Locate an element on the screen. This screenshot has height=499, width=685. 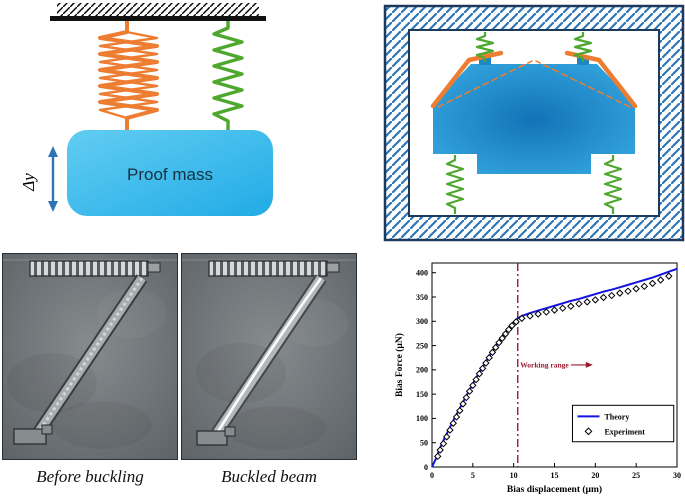
svg-text: 300 is located at coordinates (422, 321).